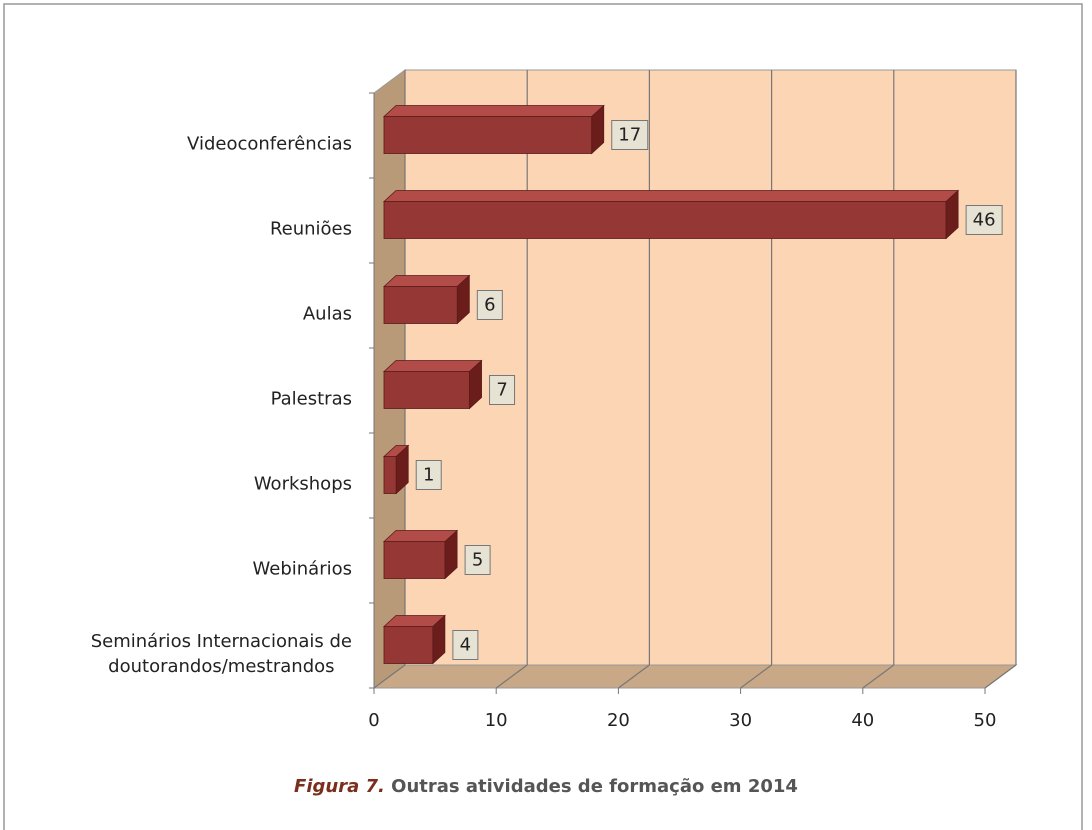 Image resolution: width=1092 pixels, height=830 pixels. I want to click on y-tick-label: Aulas, so click(327, 313).